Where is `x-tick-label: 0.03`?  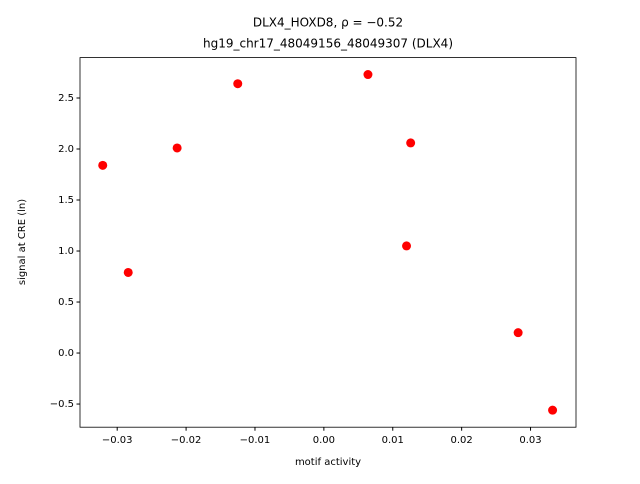
x-tick-label: 0.03 is located at coordinates (530, 440).